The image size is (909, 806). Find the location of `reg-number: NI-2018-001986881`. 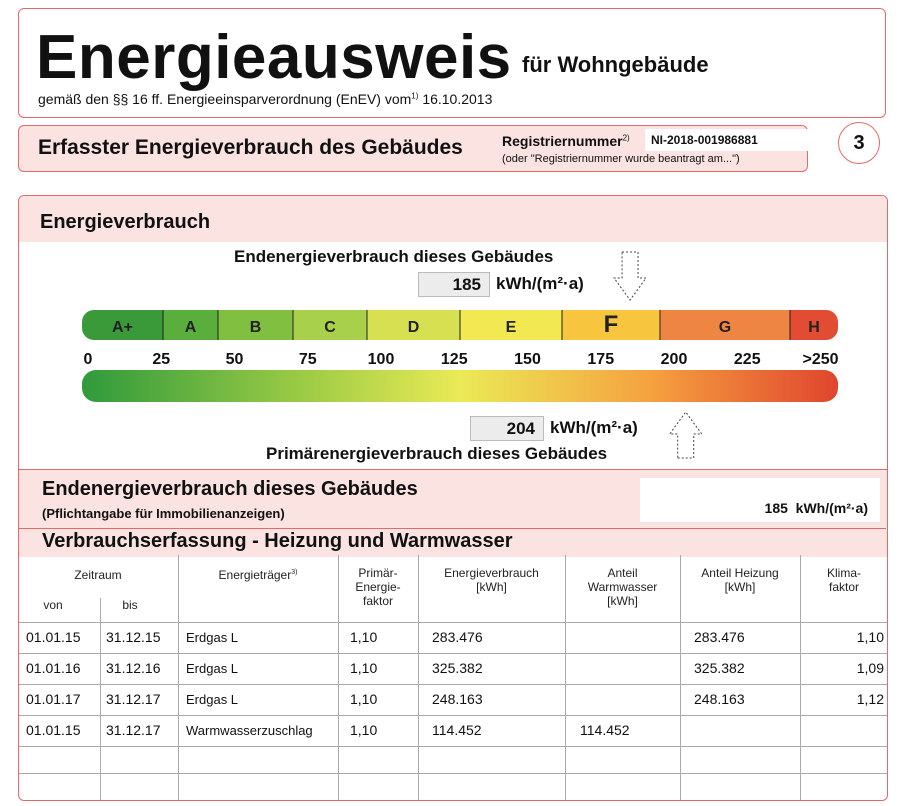

reg-number: NI-2018-001986881 is located at coordinates (730, 140).